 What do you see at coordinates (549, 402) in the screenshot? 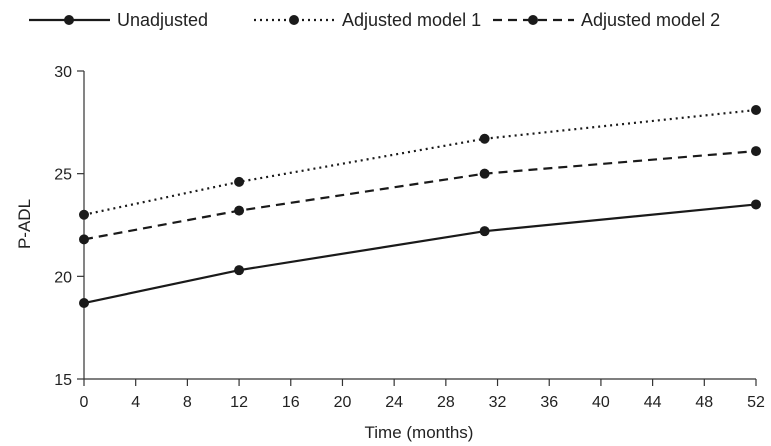
I see `x-tick-label: 36` at bounding box center [549, 402].